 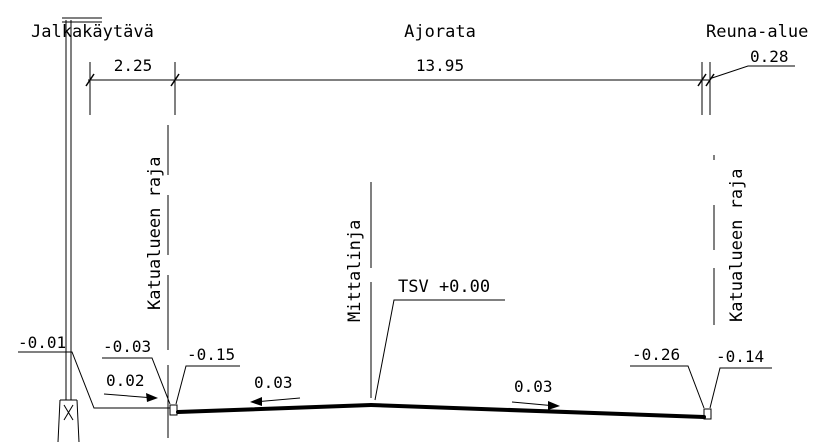 What do you see at coordinates (737, 245) in the screenshot?
I see `right-boundary-label: Katualueen raja` at bounding box center [737, 245].